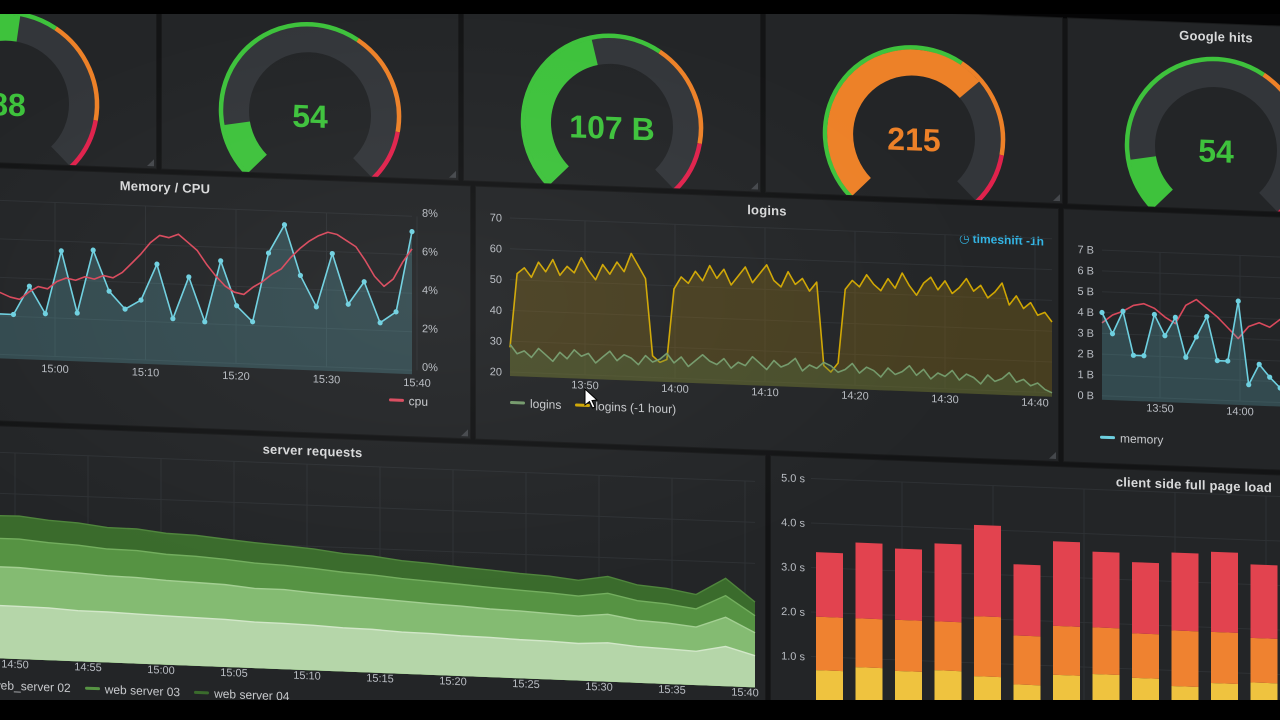 The width and height of the screenshot is (1280, 720). I want to click on gauge-chart: 88, so click(78, 84).